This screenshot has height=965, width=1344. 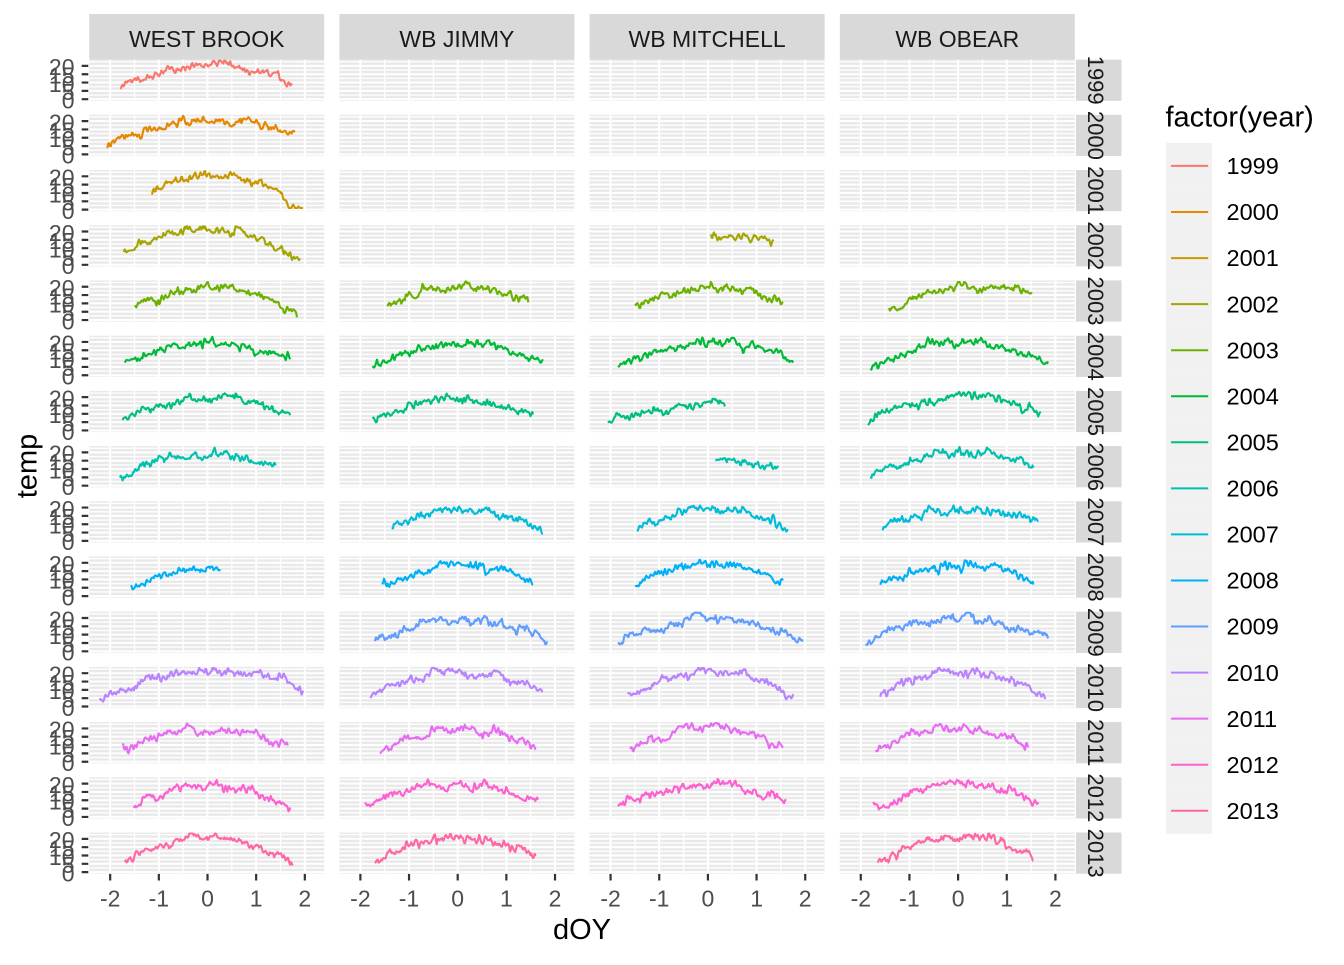 What do you see at coordinates (207, 39) in the screenshot?
I see `svg-text: WEST BROOK` at bounding box center [207, 39].